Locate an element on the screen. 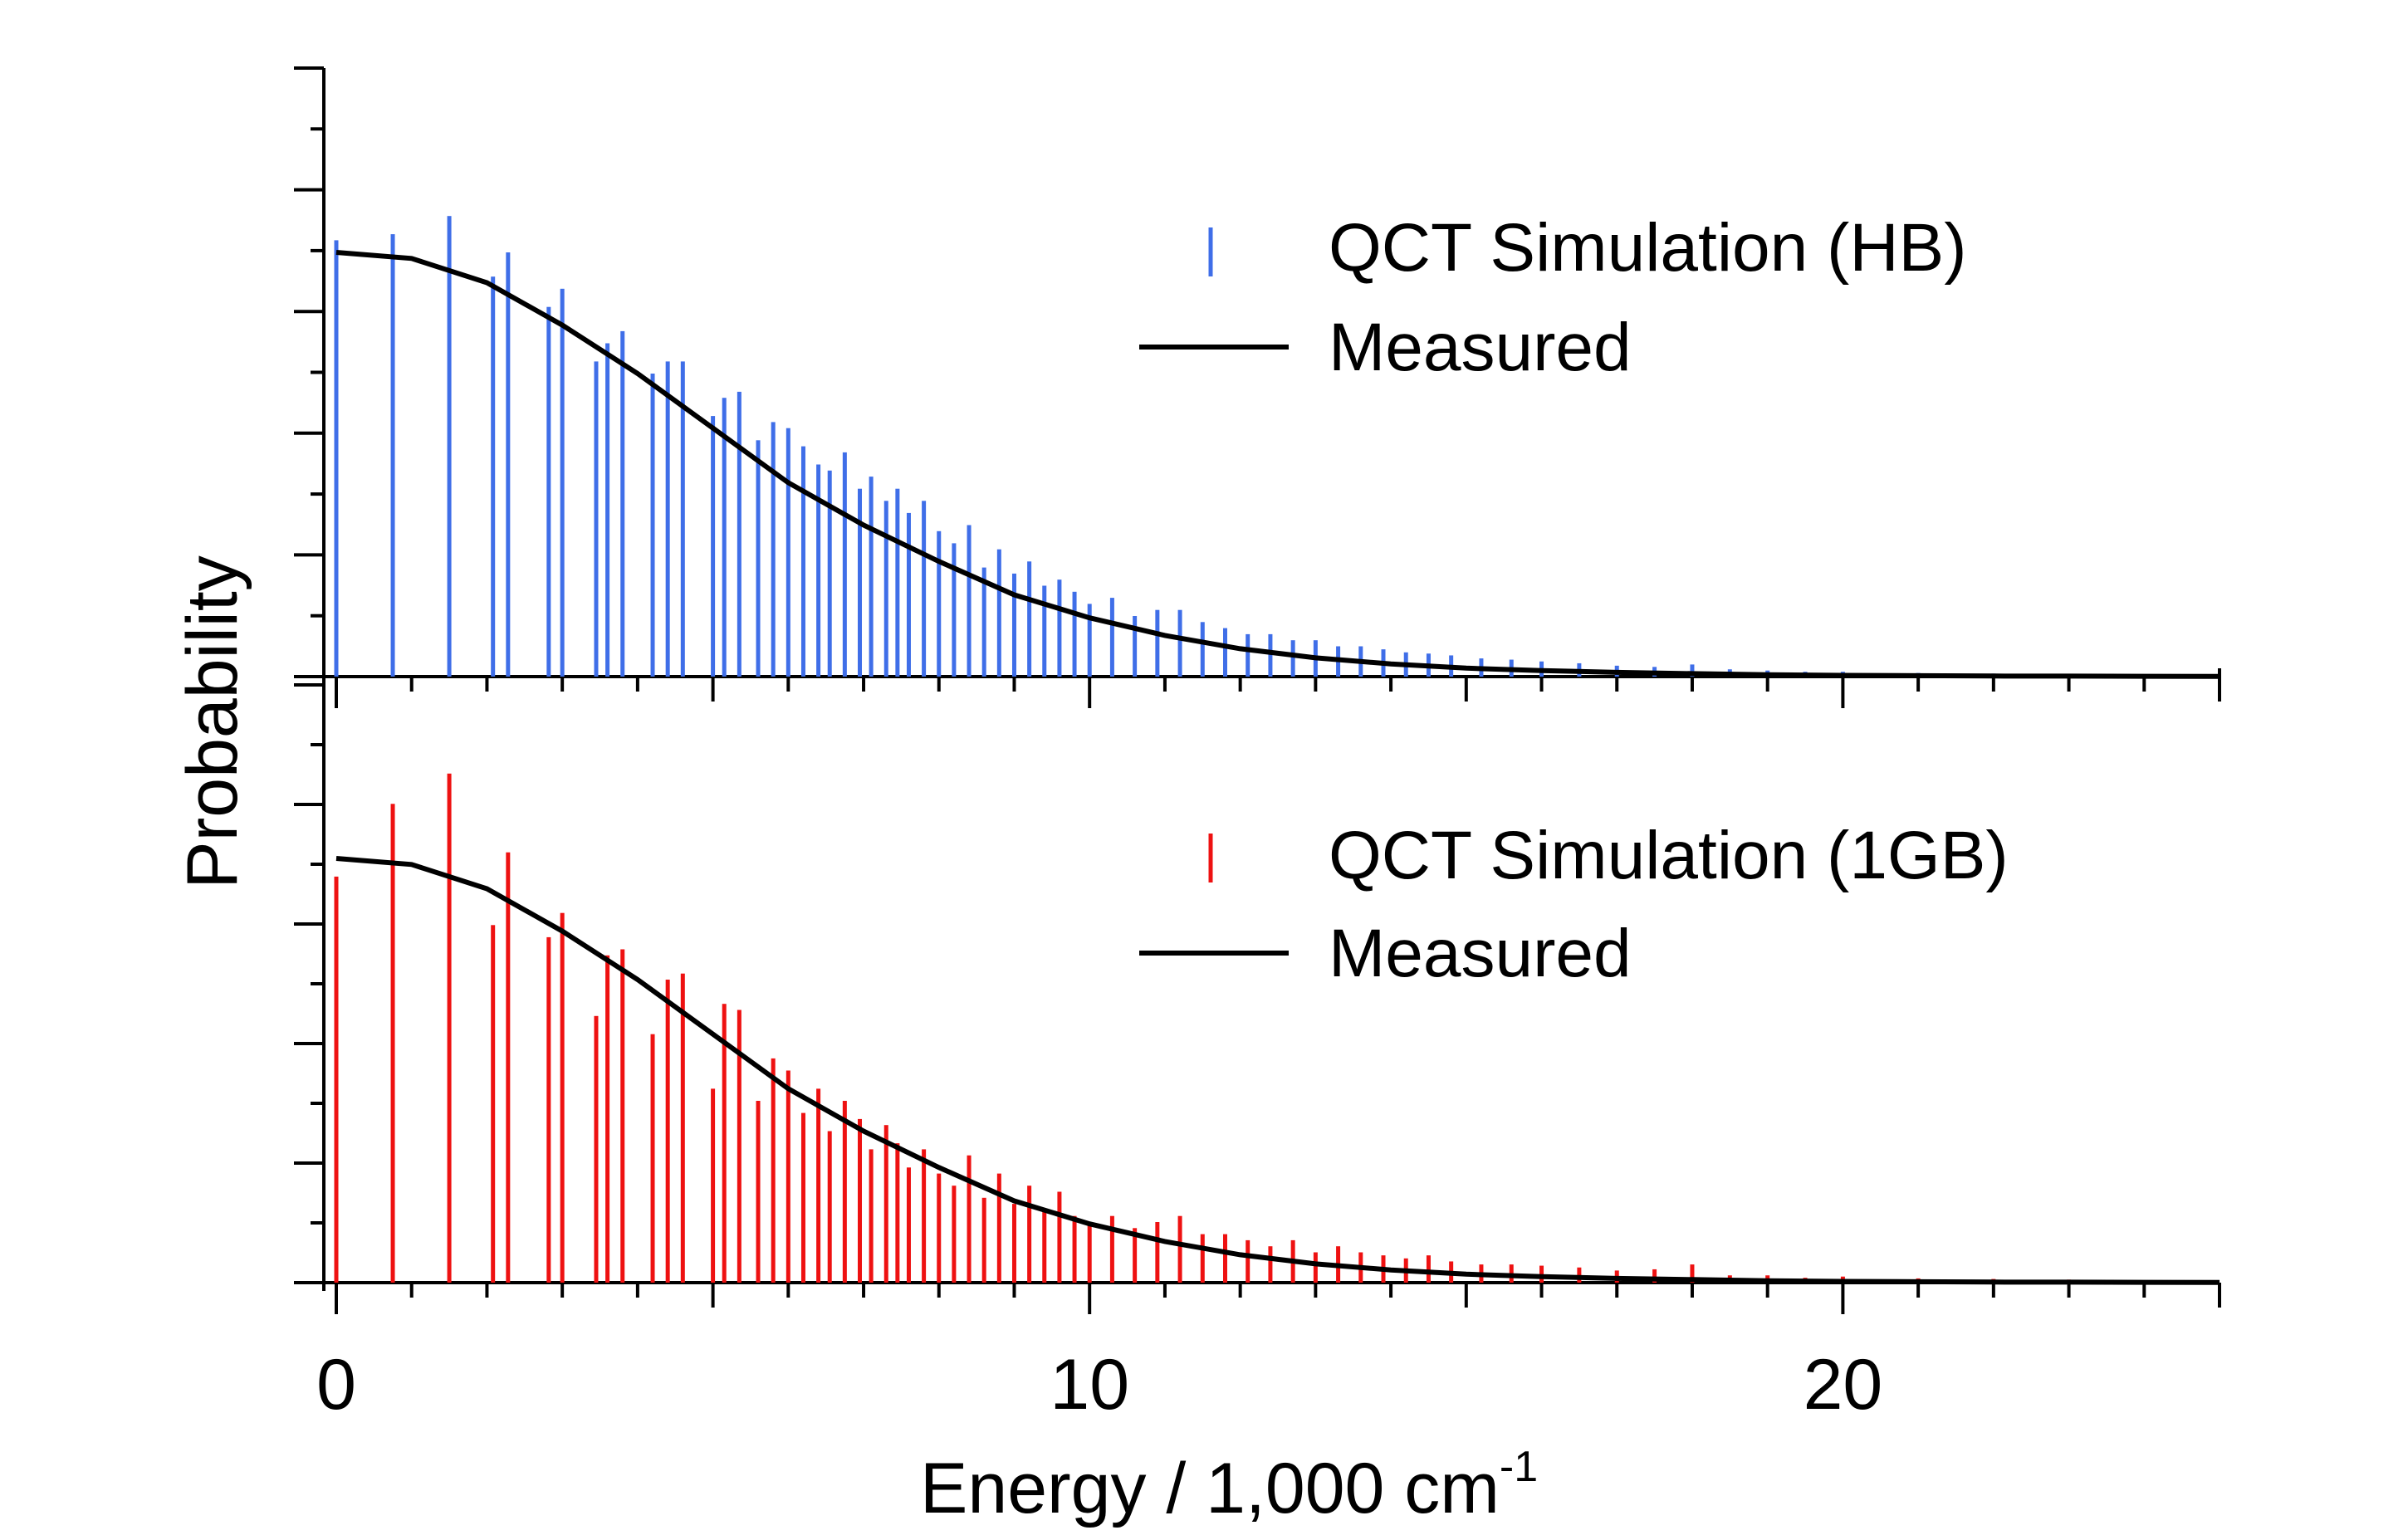 The height and width of the screenshot is (1540, 2408). legend-top: QCT Simulation (HB) Measured is located at coordinates (1553, 298).